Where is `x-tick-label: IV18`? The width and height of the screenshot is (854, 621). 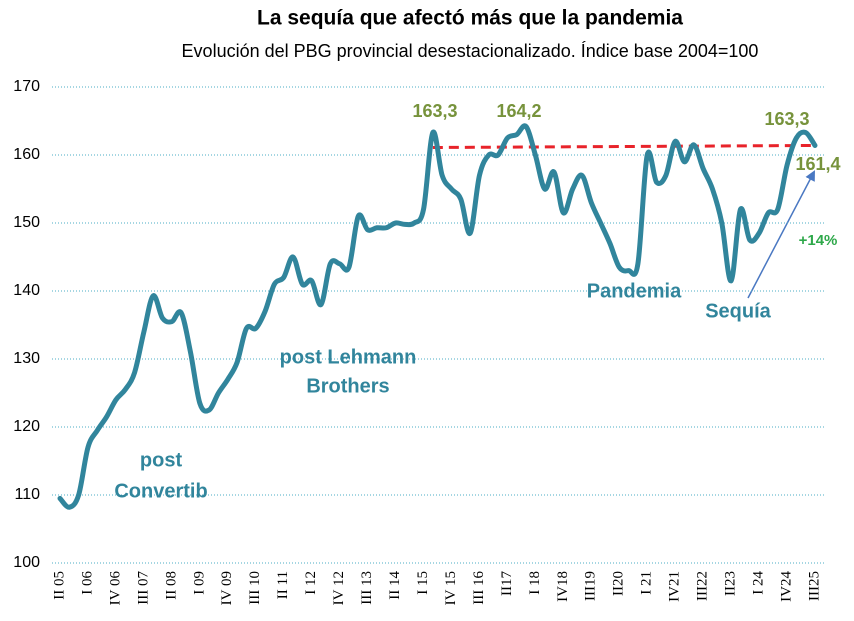 x-tick-label: IV18 is located at coordinates (563, 586).